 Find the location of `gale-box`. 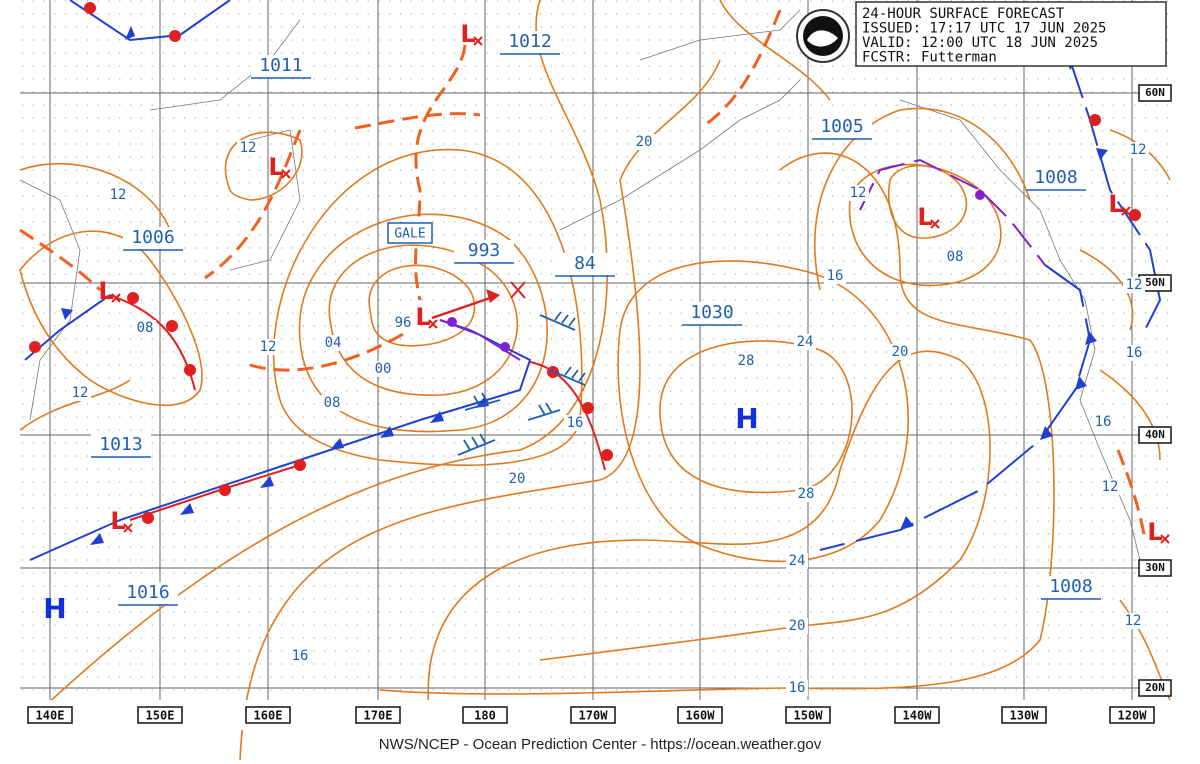

gale-box is located at coordinates (410, 233).